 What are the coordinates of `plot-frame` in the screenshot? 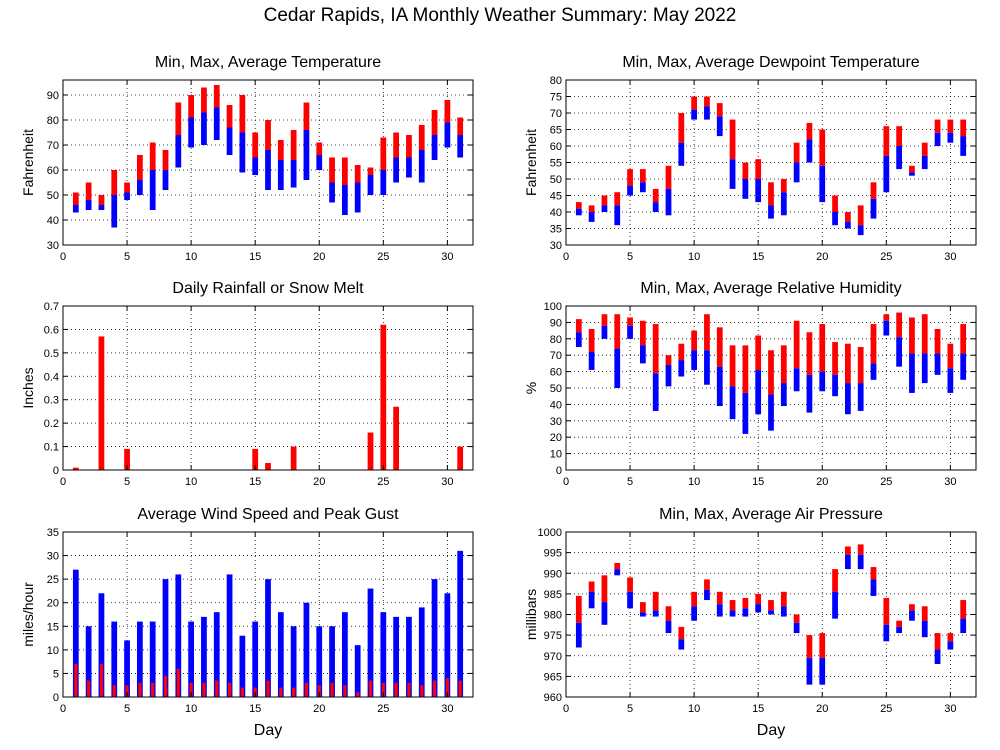 It's located at (268, 162).